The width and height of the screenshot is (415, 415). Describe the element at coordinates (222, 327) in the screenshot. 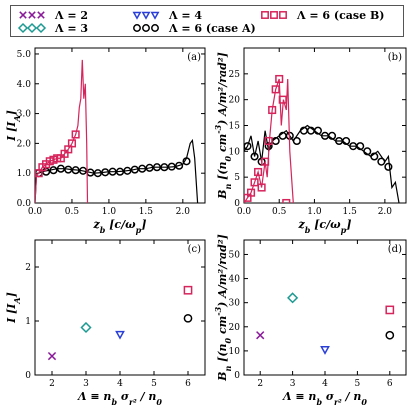

I see `label-part: cm` at that location.